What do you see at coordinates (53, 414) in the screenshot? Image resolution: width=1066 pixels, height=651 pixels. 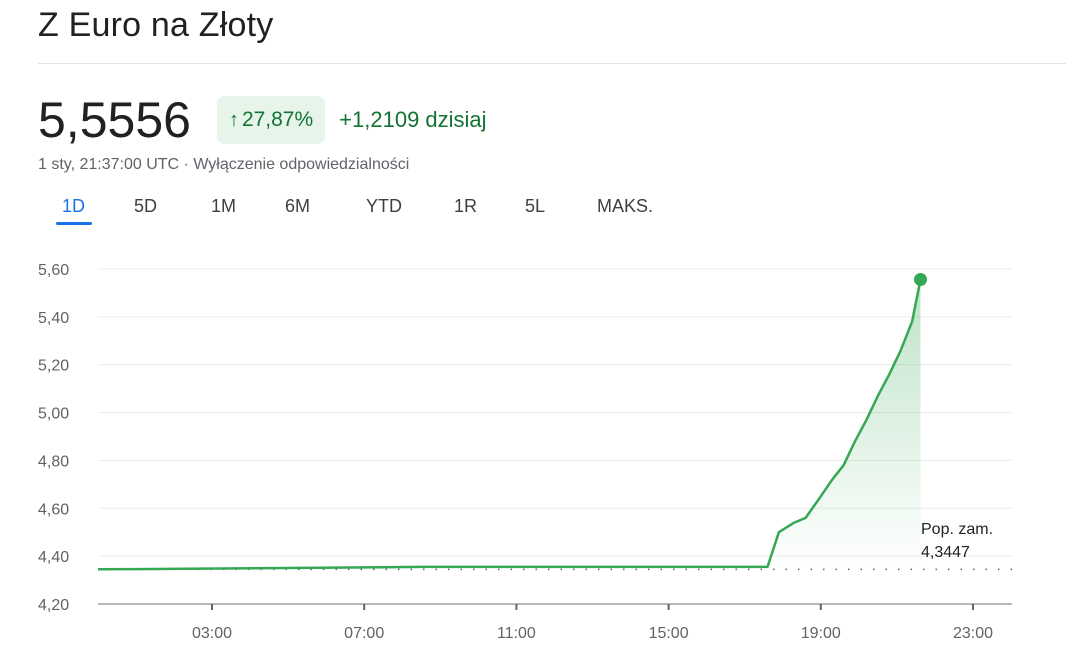 I see `y-axis-label: 5,00` at bounding box center [53, 414].